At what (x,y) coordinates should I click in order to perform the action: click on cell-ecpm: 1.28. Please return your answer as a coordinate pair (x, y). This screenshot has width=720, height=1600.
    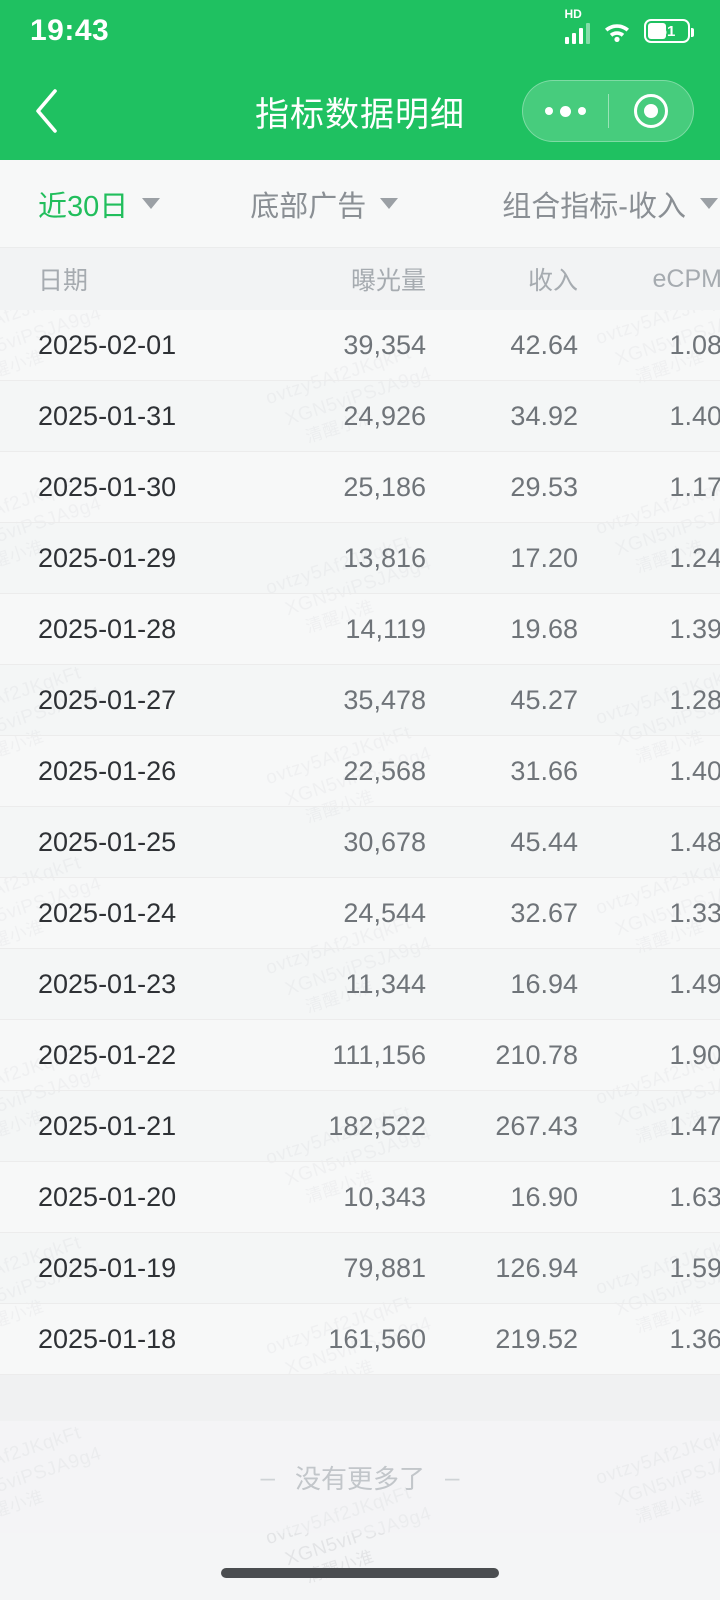
    Looking at the image, I should click on (694, 699).